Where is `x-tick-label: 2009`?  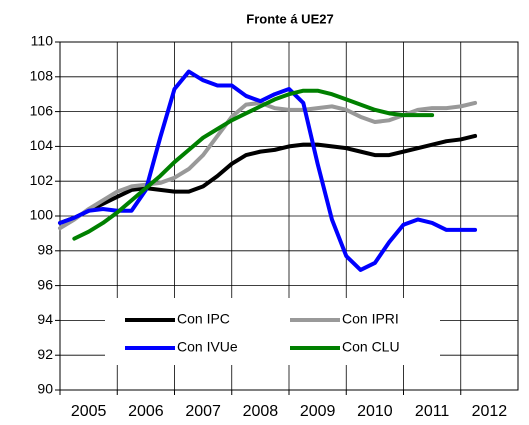
x-tick-label: 2009 is located at coordinates (318, 411).